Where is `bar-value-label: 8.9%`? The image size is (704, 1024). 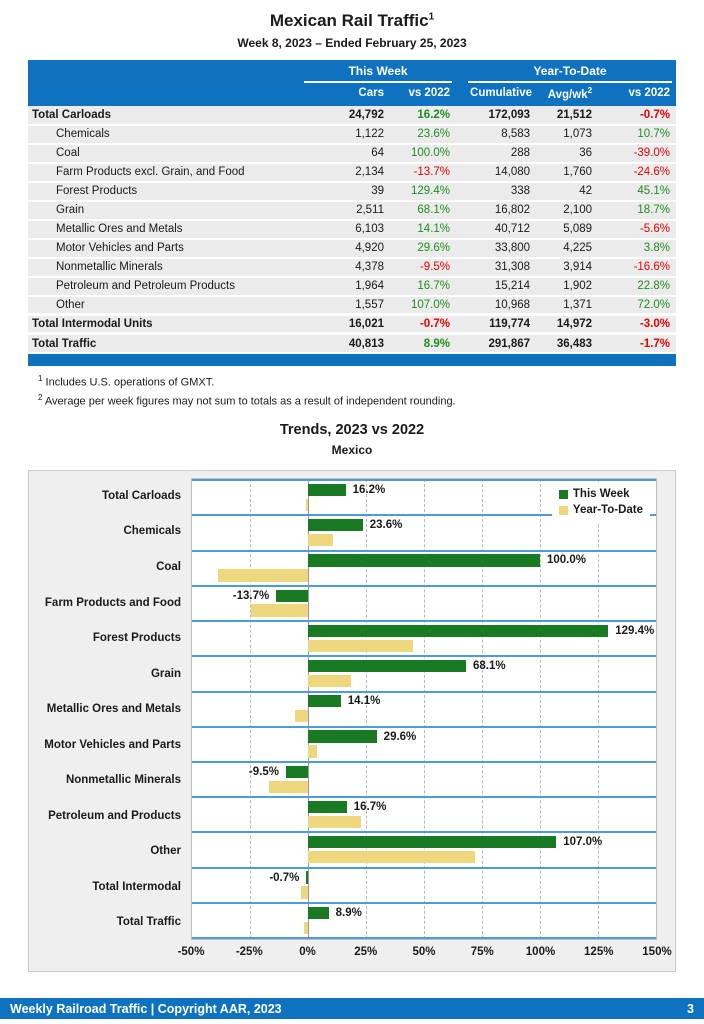
bar-value-label: 8.9% is located at coordinates (348, 912).